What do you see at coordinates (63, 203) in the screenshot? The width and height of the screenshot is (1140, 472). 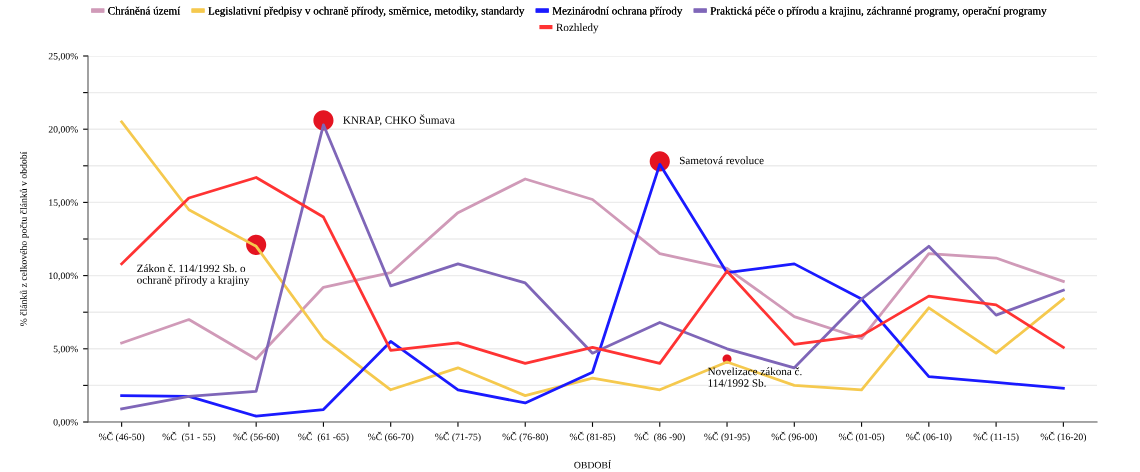 I see `y-tick-label: 15,00%` at bounding box center [63, 203].